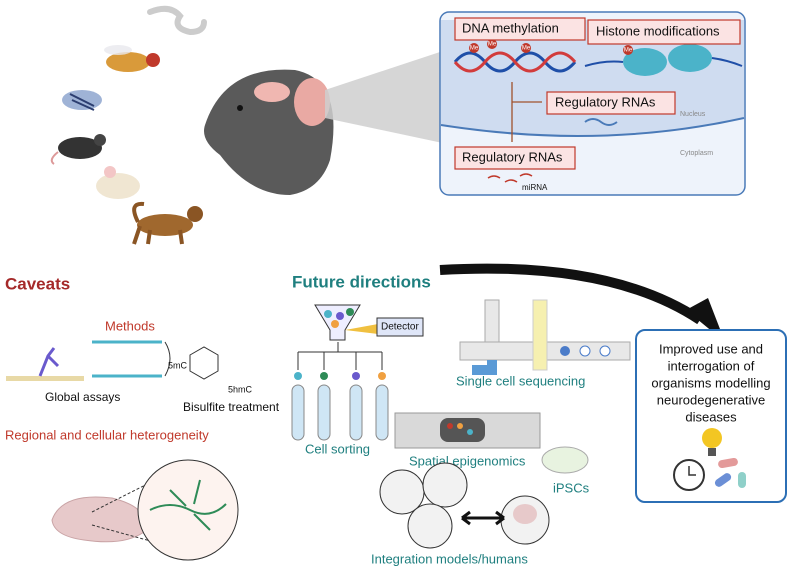  What do you see at coordinates (107, 434) in the screenshot?
I see `label: Regional and cellular heterogeneity` at bounding box center [107, 434].